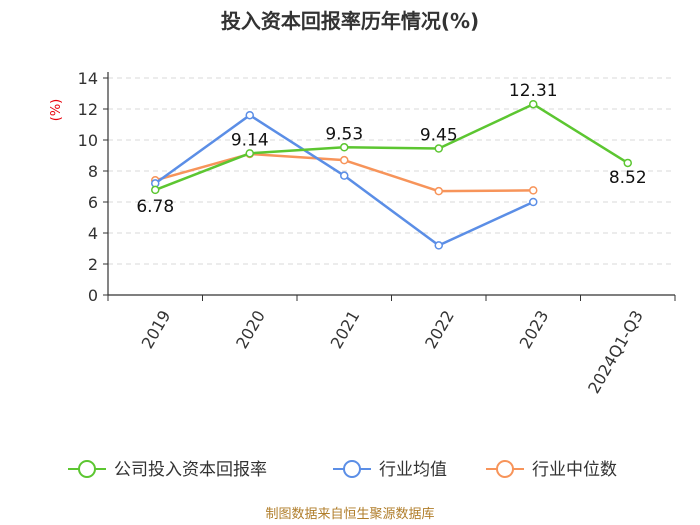 The width and height of the screenshot is (700, 525). What do you see at coordinates (615, 352) in the screenshot?
I see `x-tick-label: 2024Q1-Q3` at bounding box center [615, 352].